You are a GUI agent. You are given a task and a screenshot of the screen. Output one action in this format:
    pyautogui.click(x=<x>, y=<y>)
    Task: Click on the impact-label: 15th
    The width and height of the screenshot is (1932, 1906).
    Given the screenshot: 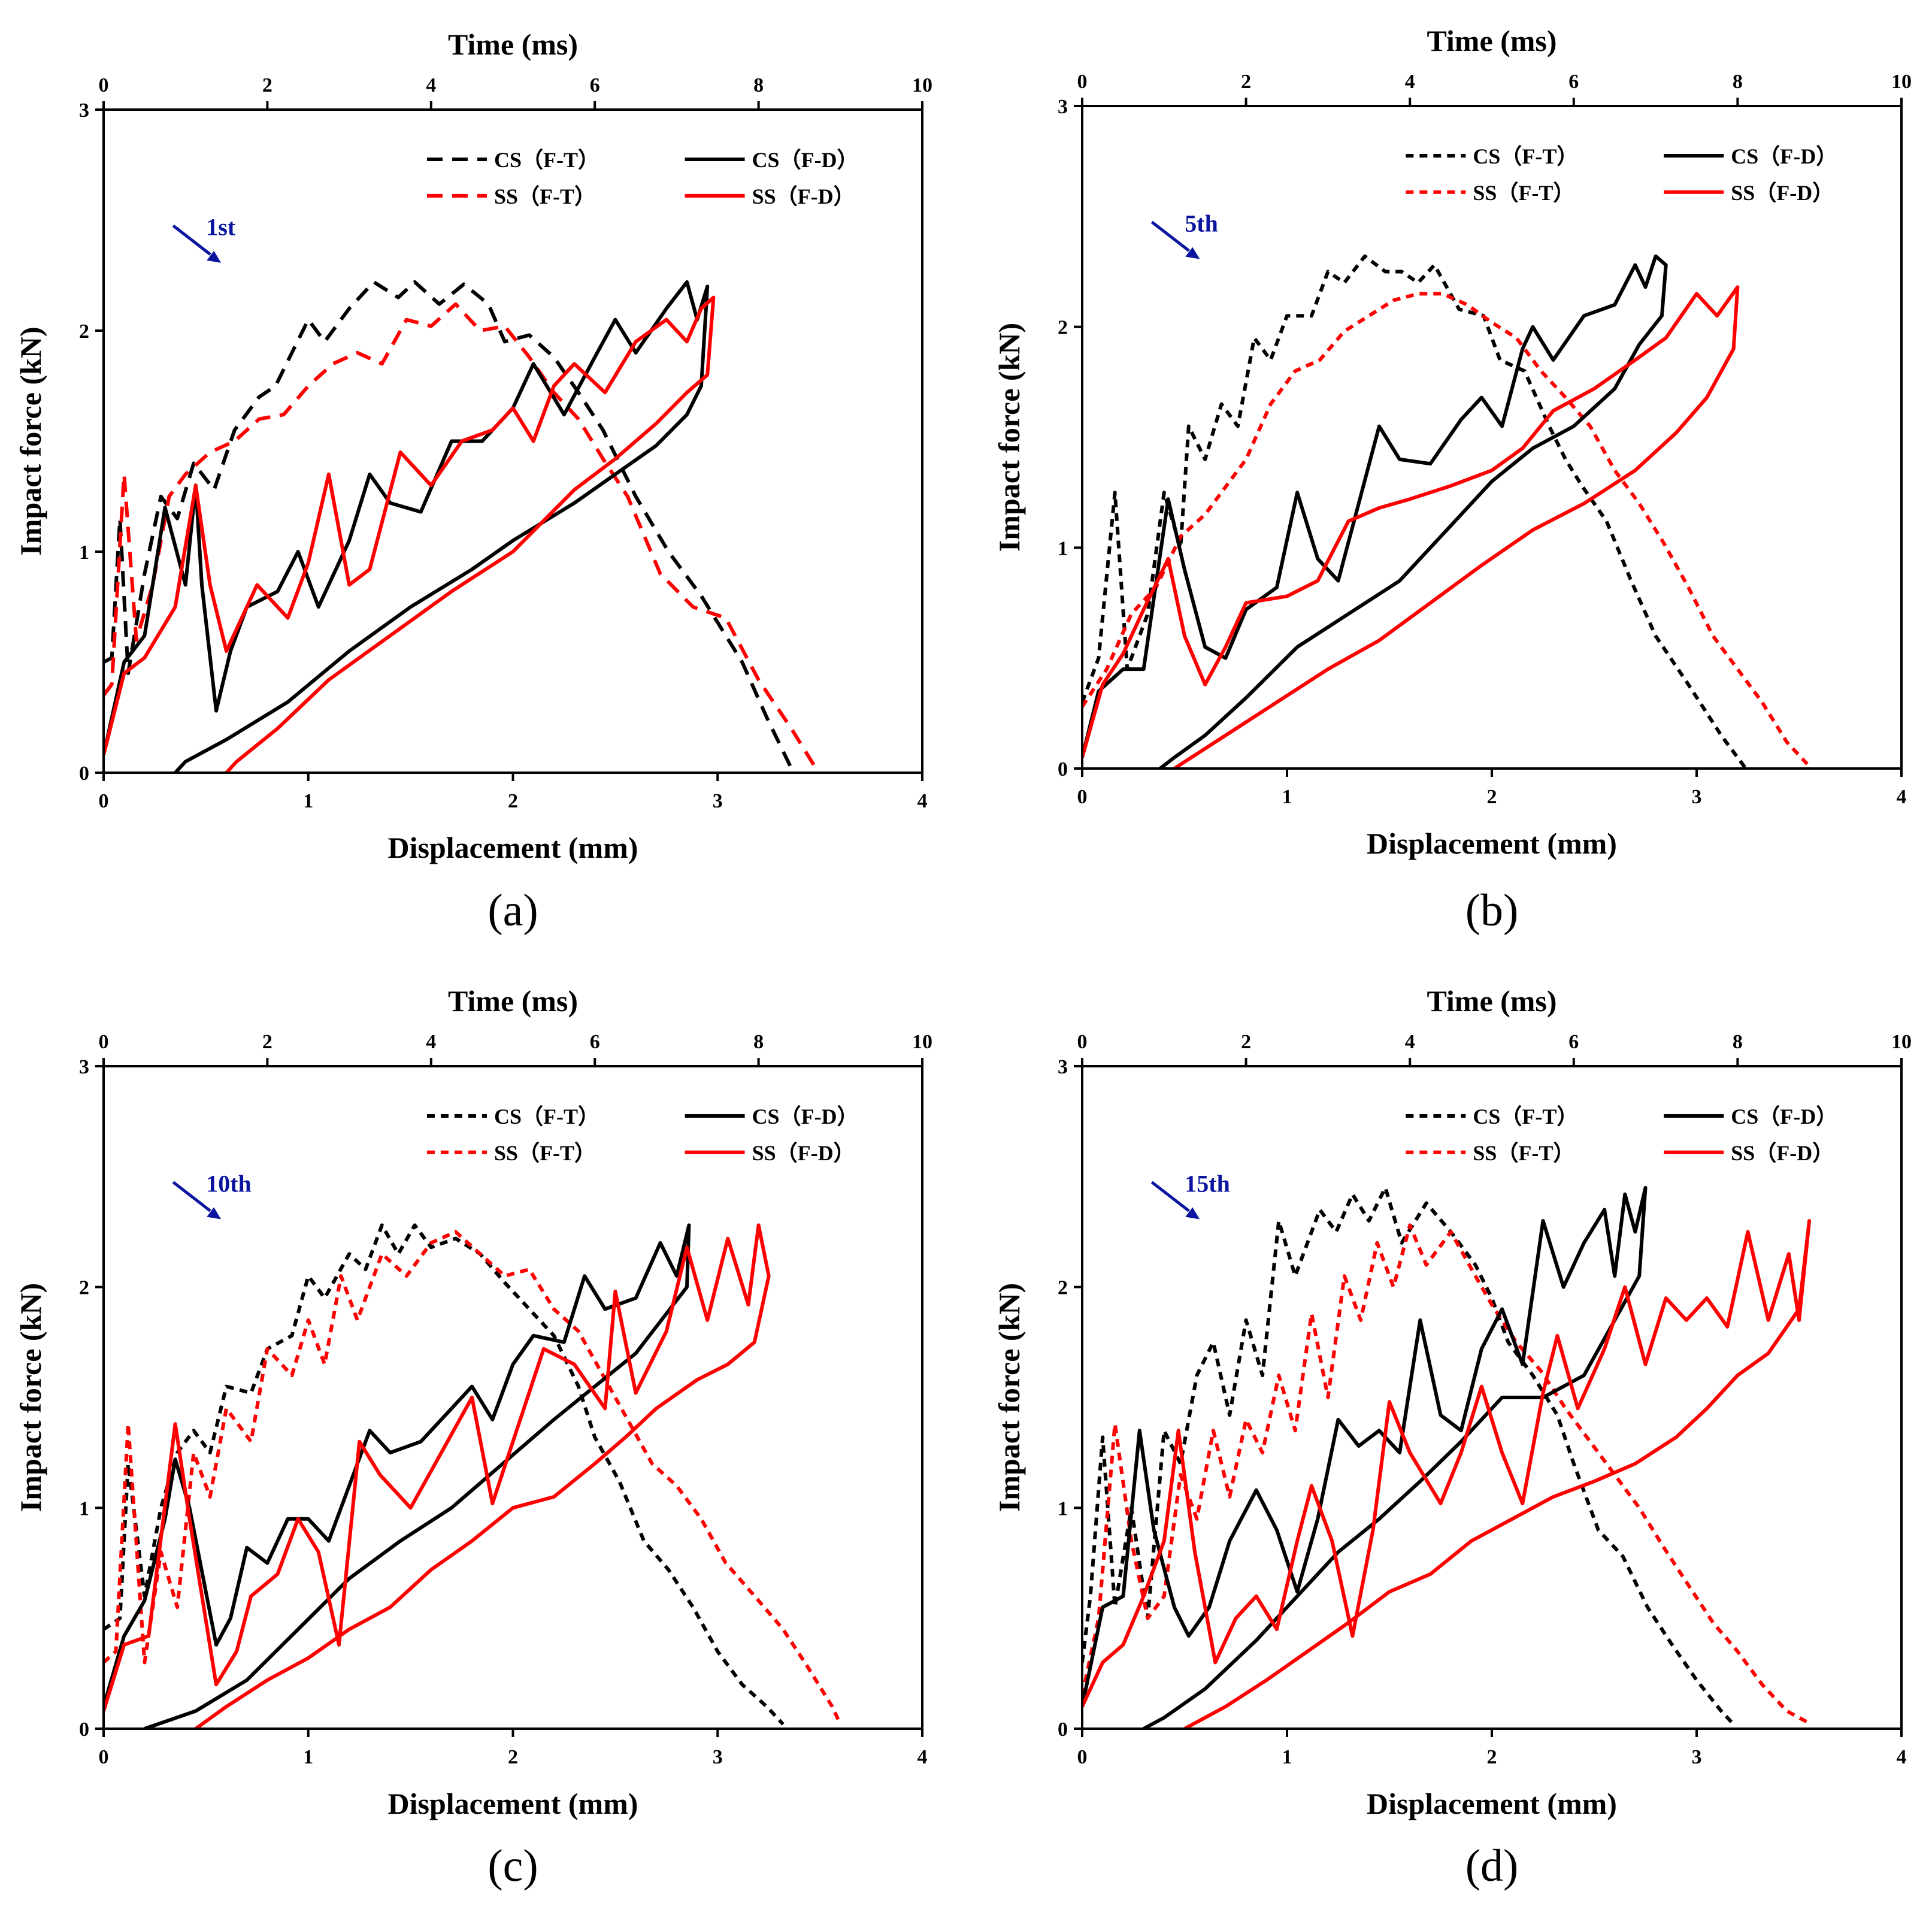 What is the action you would take?
    pyautogui.click(x=1207, y=1183)
    